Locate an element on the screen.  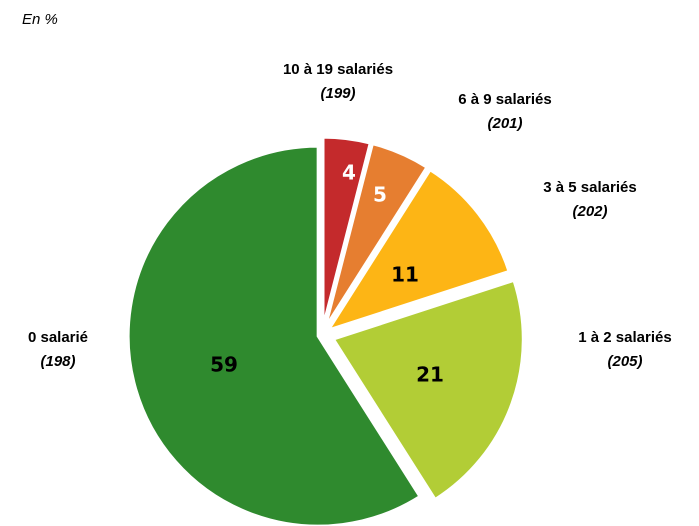
value-label: 21 is located at coordinates (430, 375).